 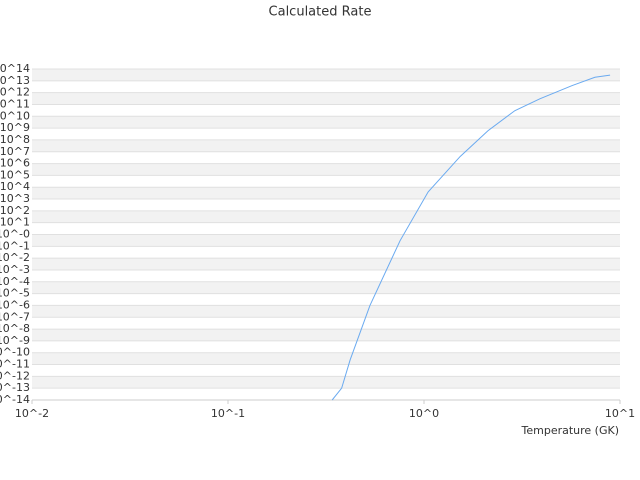 What do you see at coordinates (15, 80) in the screenshot?
I see `y-tick-label: 10^13` at bounding box center [15, 80].